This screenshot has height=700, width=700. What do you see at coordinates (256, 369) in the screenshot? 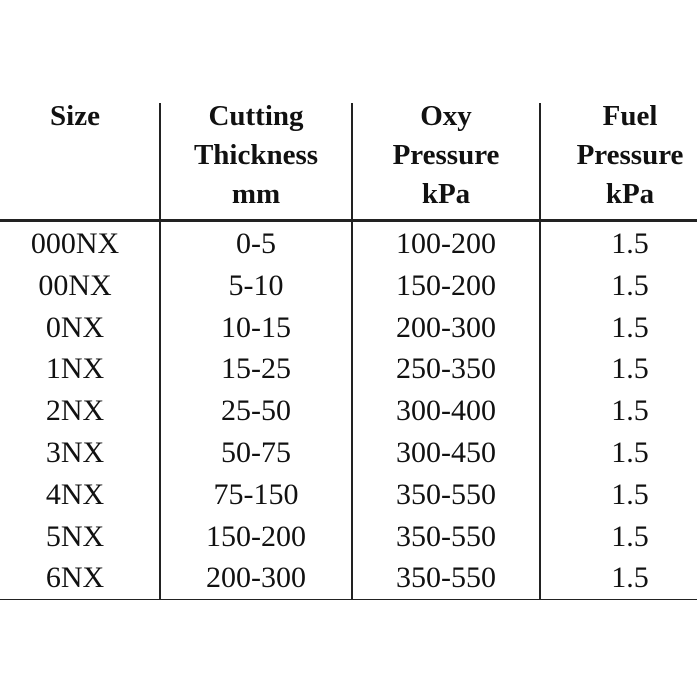
I see `table-cell: 15-25` at bounding box center [256, 369].